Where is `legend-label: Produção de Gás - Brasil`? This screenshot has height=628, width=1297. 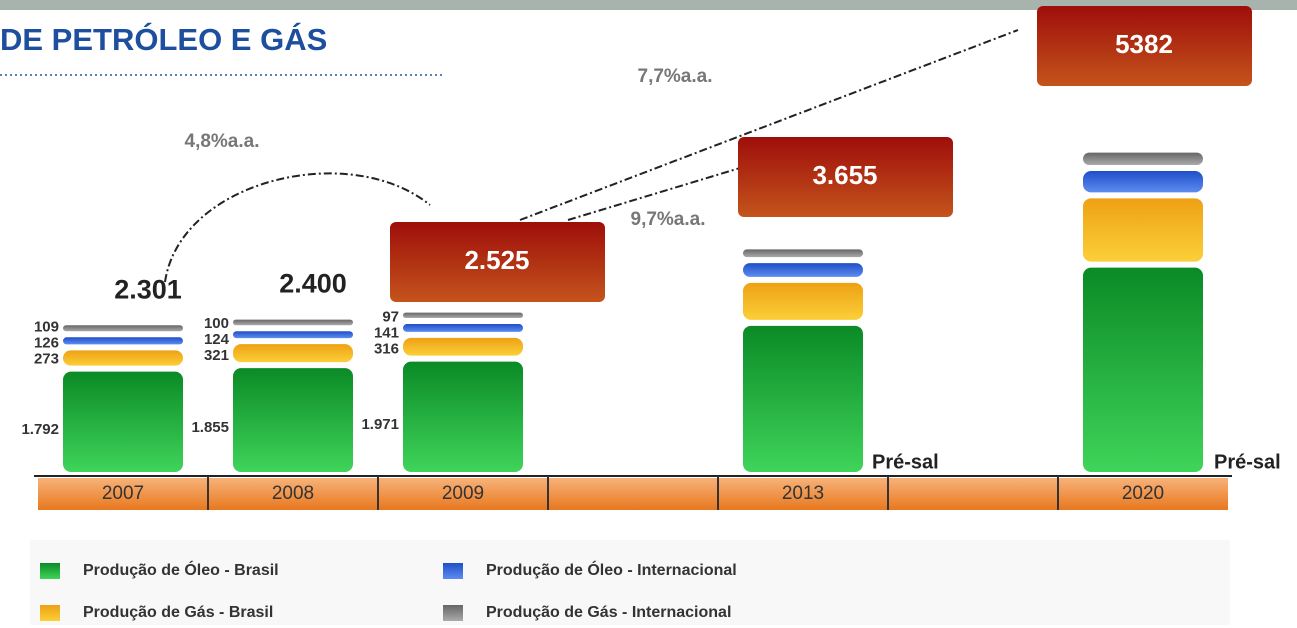
legend-label: Produção de Gás - Brasil is located at coordinates (178, 612).